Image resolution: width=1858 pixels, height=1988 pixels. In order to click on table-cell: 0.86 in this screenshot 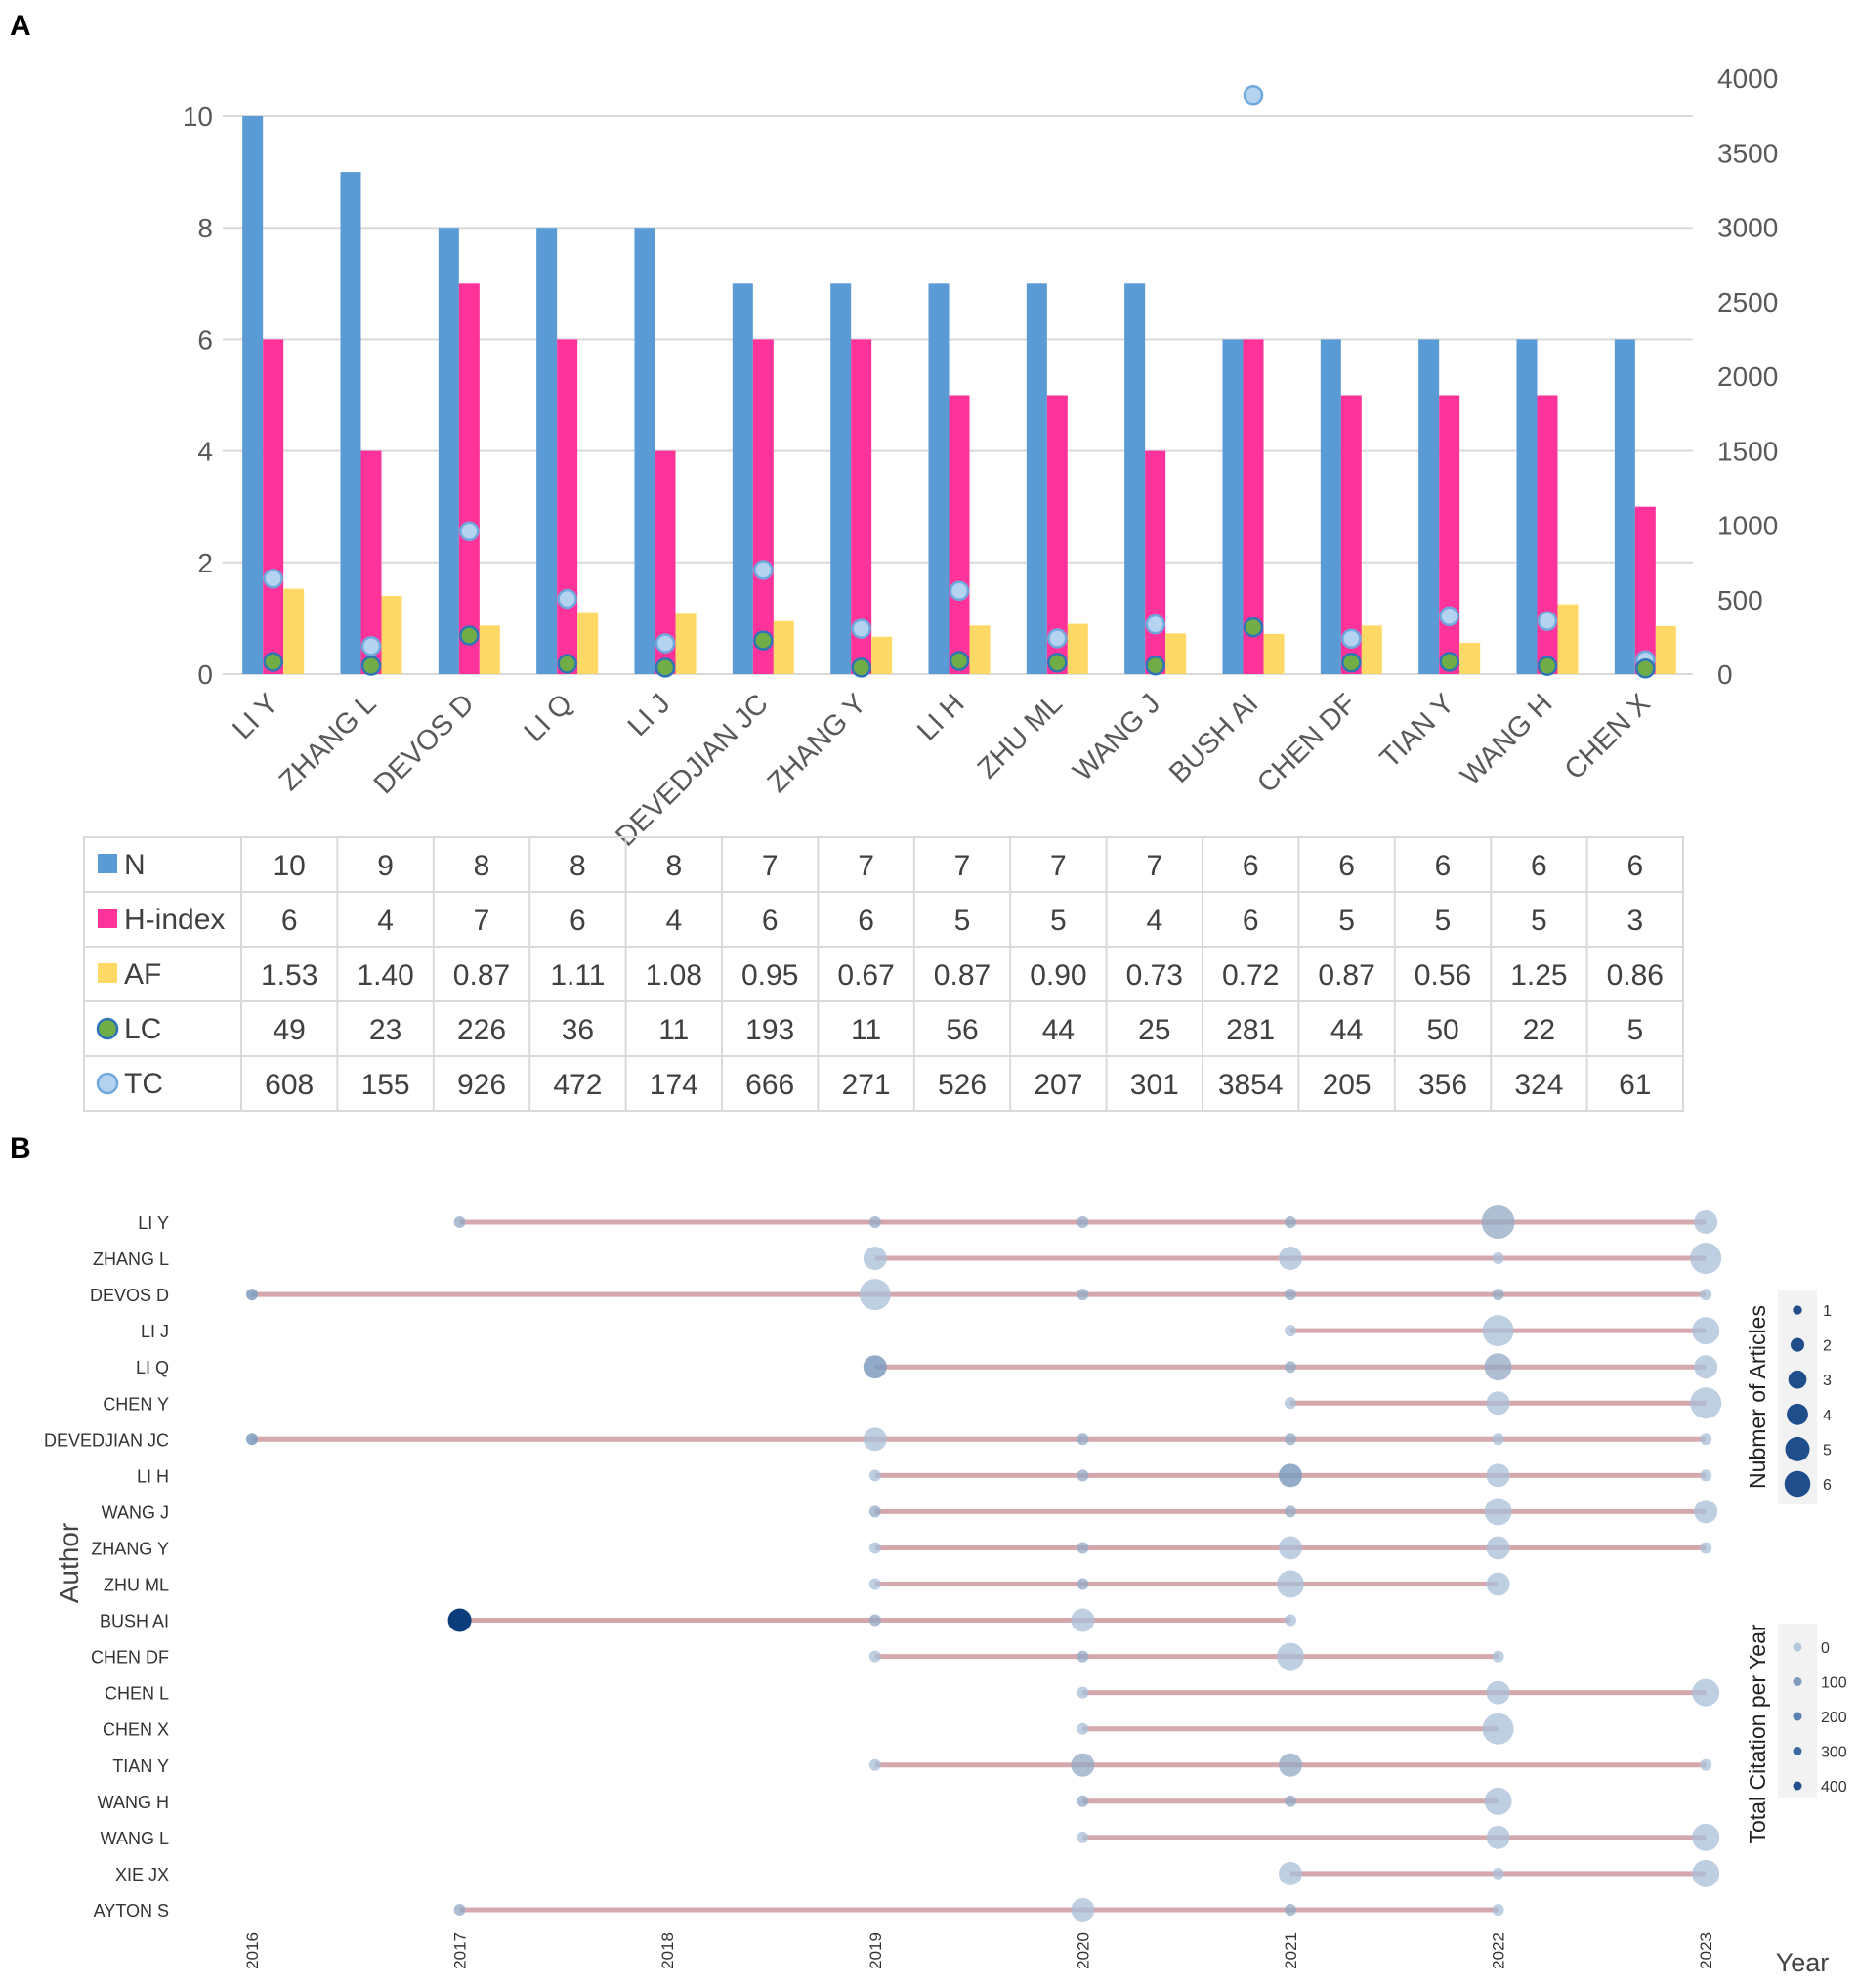, I will do `click(1635, 975)`.